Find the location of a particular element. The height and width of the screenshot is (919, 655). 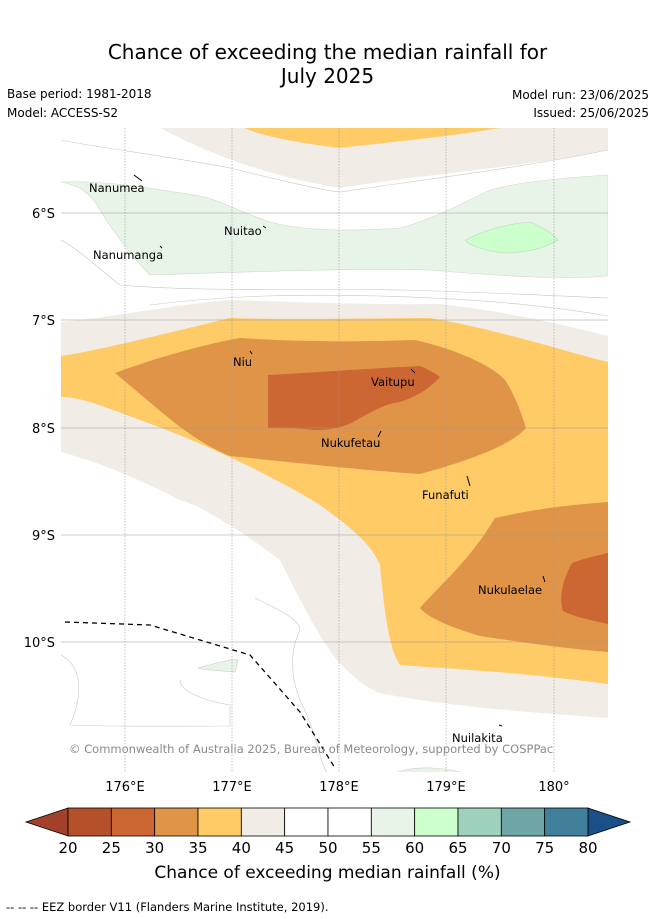

lon-label-178e: 178°E is located at coordinates (339, 787).